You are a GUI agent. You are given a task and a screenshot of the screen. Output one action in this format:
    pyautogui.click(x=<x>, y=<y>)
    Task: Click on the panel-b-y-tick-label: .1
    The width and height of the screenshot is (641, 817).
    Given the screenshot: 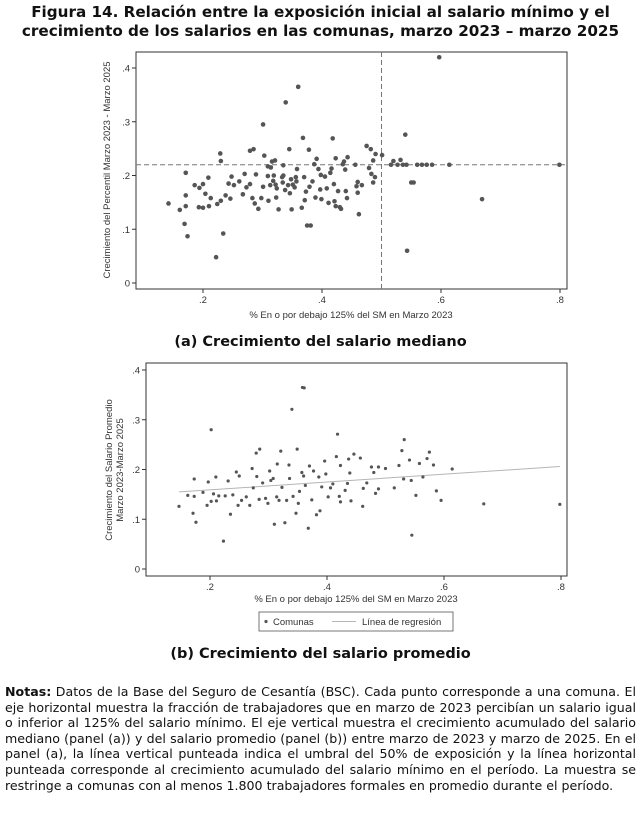 What is the action you would take?
    pyautogui.click(x=136, y=520)
    